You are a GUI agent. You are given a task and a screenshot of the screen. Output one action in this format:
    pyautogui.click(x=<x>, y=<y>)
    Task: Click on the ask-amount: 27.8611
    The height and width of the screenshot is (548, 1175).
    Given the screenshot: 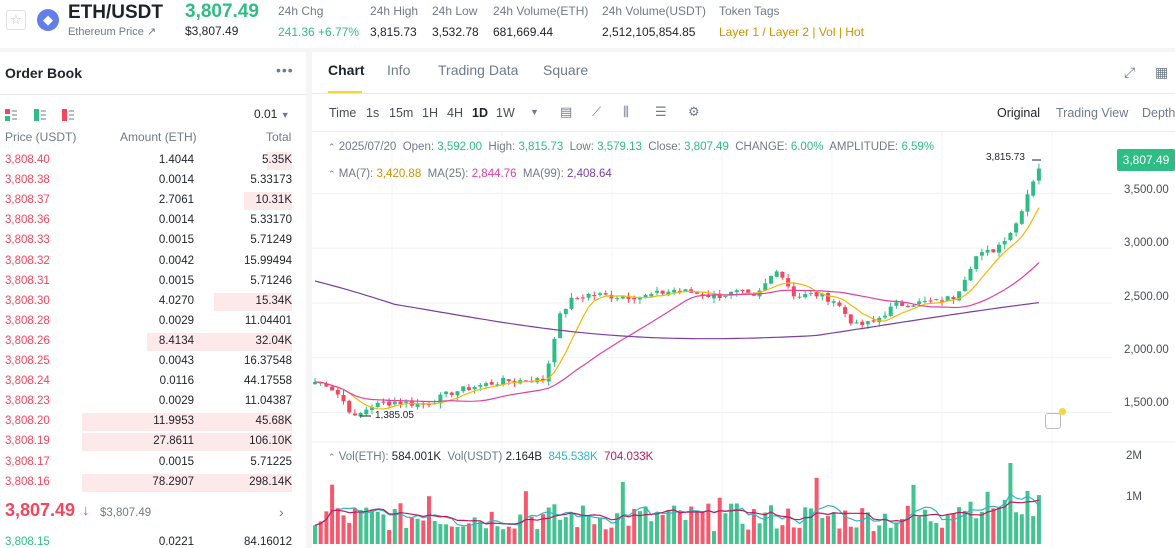 What is the action you would take?
    pyautogui.click(x=173, y=441)
    